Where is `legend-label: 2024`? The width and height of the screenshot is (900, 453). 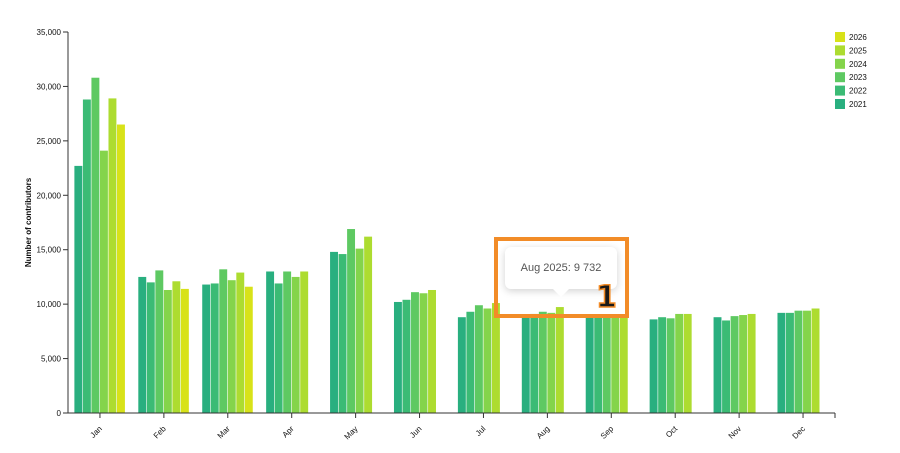 legend-label: 2024 is located at coordinates (858, 64).